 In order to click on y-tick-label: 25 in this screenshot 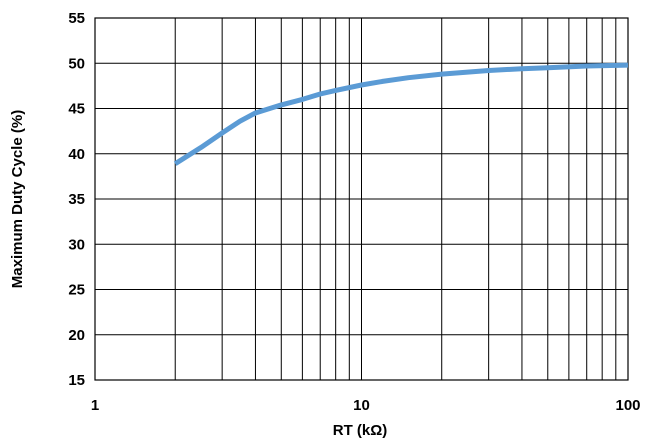, I will do `click(76, 290)`.